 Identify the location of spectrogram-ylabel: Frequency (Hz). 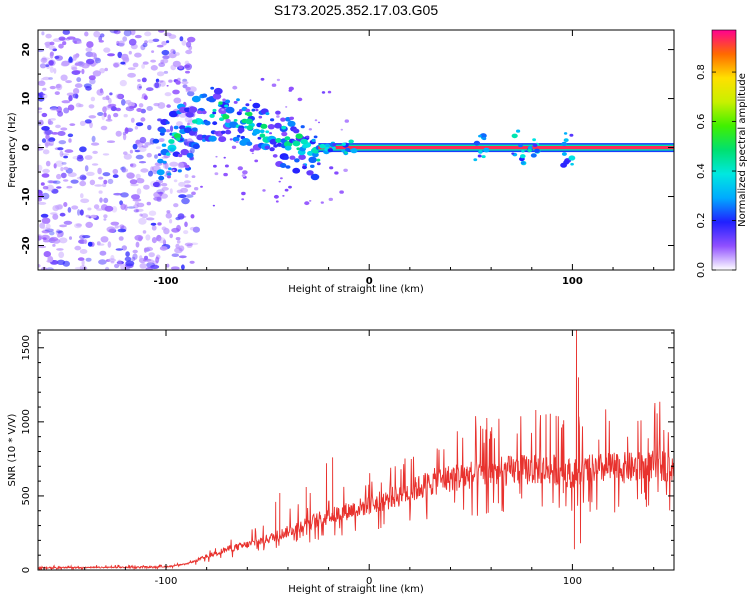
(12, 150).